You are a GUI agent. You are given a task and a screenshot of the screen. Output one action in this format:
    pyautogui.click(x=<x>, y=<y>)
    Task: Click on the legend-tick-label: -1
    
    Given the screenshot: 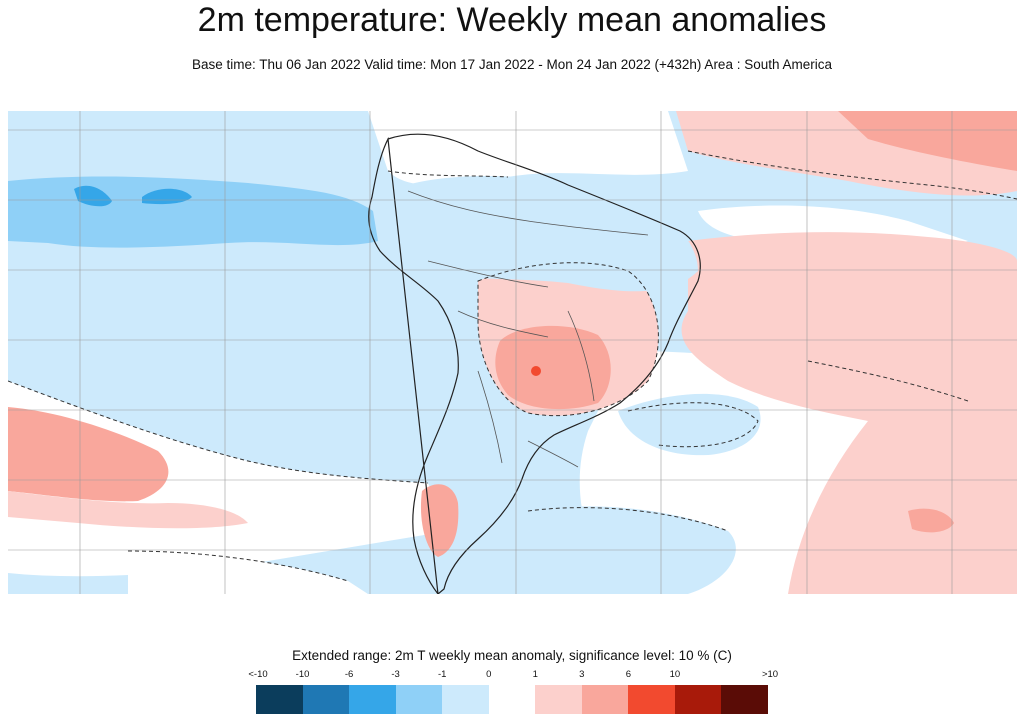 What is the action you would take?
    pyautogui.click(x=442, y=674)
    